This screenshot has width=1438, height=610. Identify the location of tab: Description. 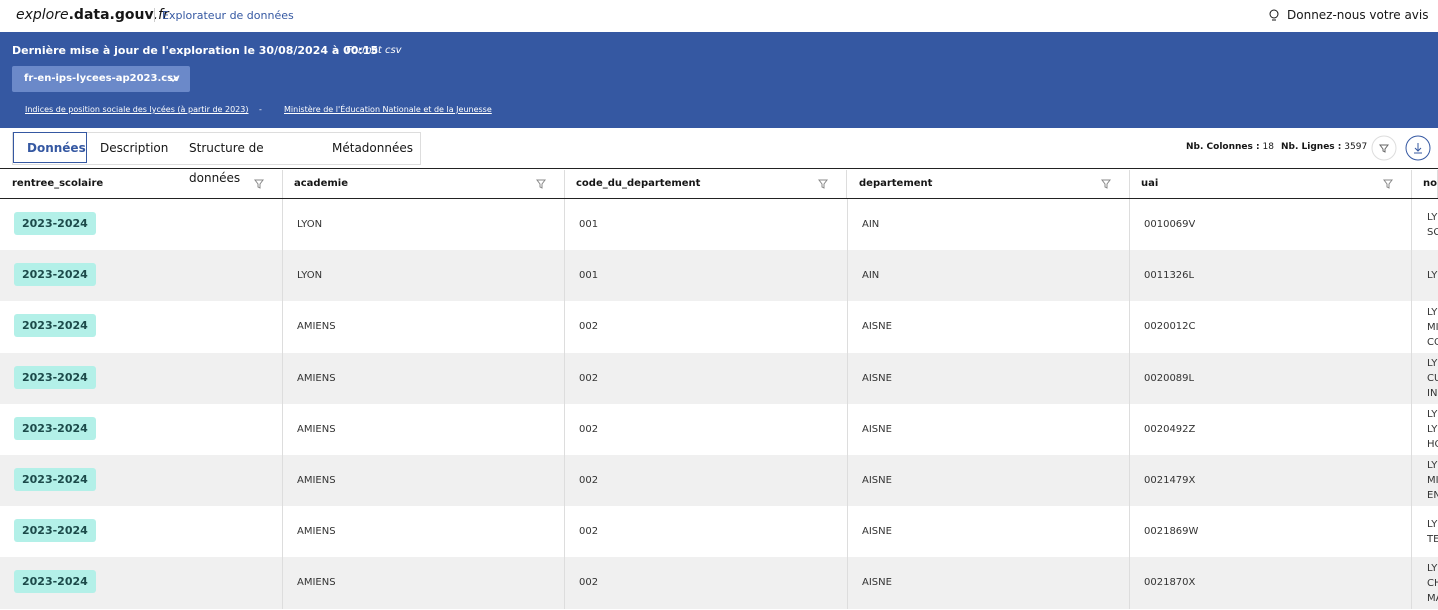
(134, 148).